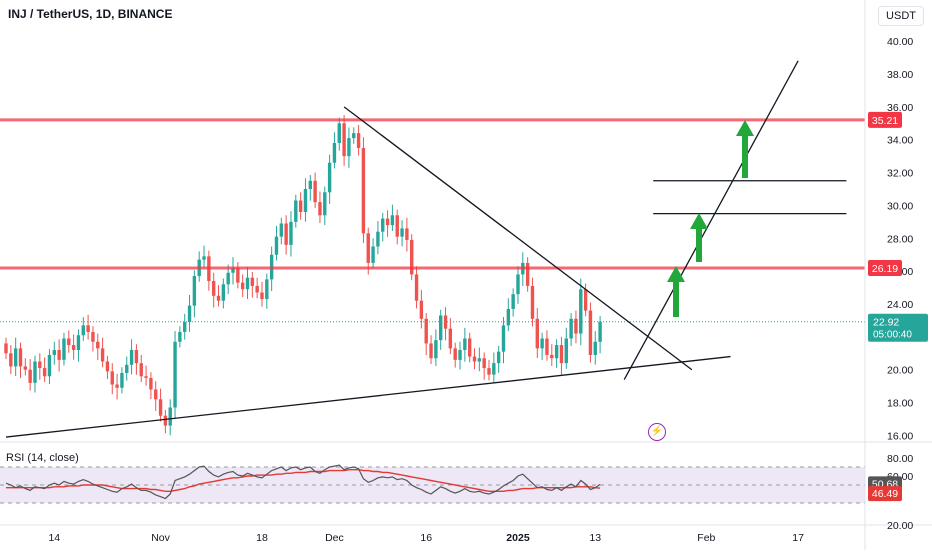  Describe the element at coordinates (42, 458) in the screenshot. I see `rsi-label: RSI (14, close)` at that location.